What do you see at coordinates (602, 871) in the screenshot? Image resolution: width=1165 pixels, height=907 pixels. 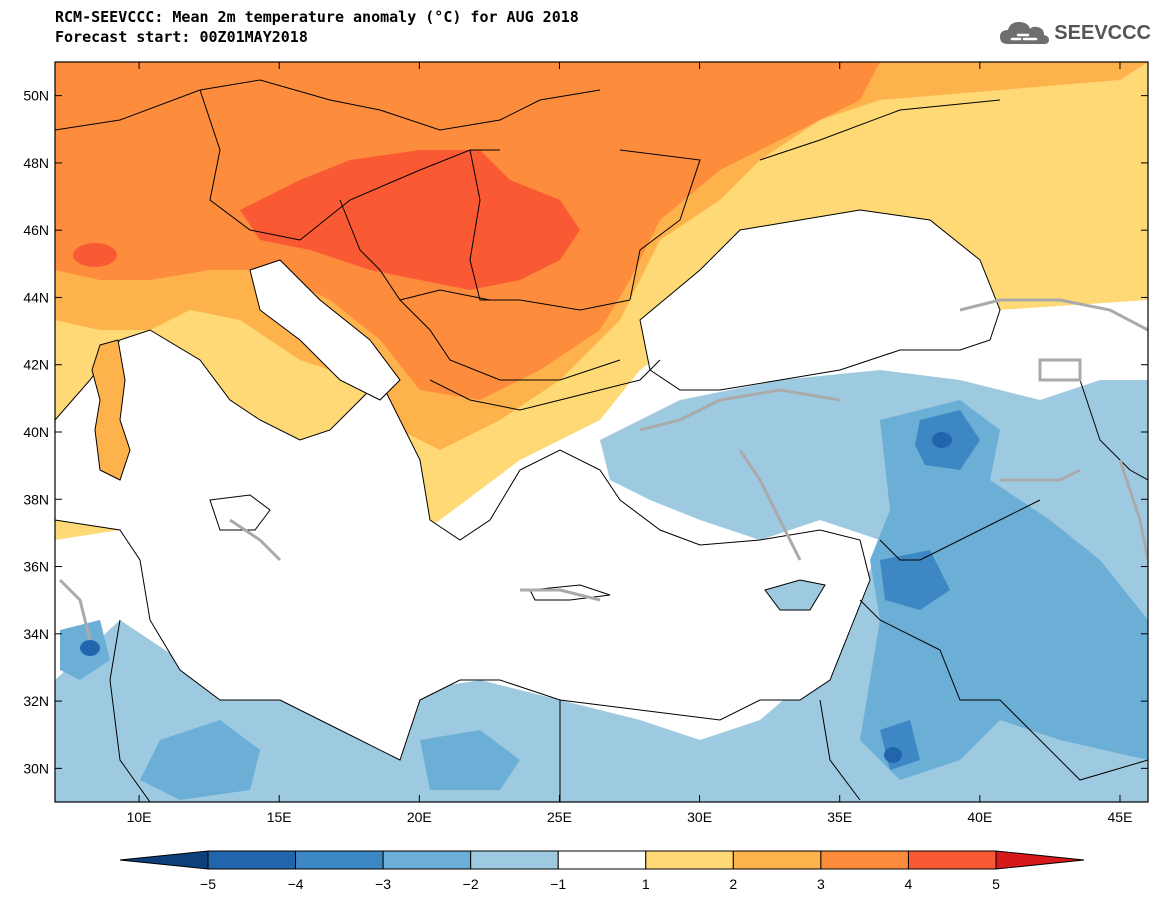 I see `colorbar: −5 −4 −3 −2 −1 1 2 3 4 5` at bounding box center [602, 871].